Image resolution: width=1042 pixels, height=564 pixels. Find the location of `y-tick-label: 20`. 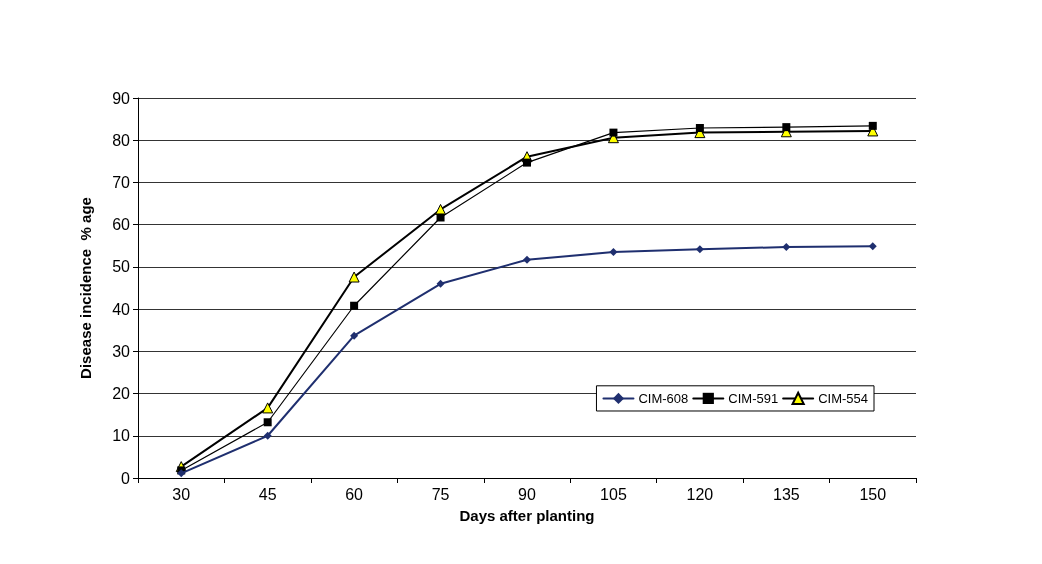

y-tick-label: 20 is located at coordinates (121, 394).